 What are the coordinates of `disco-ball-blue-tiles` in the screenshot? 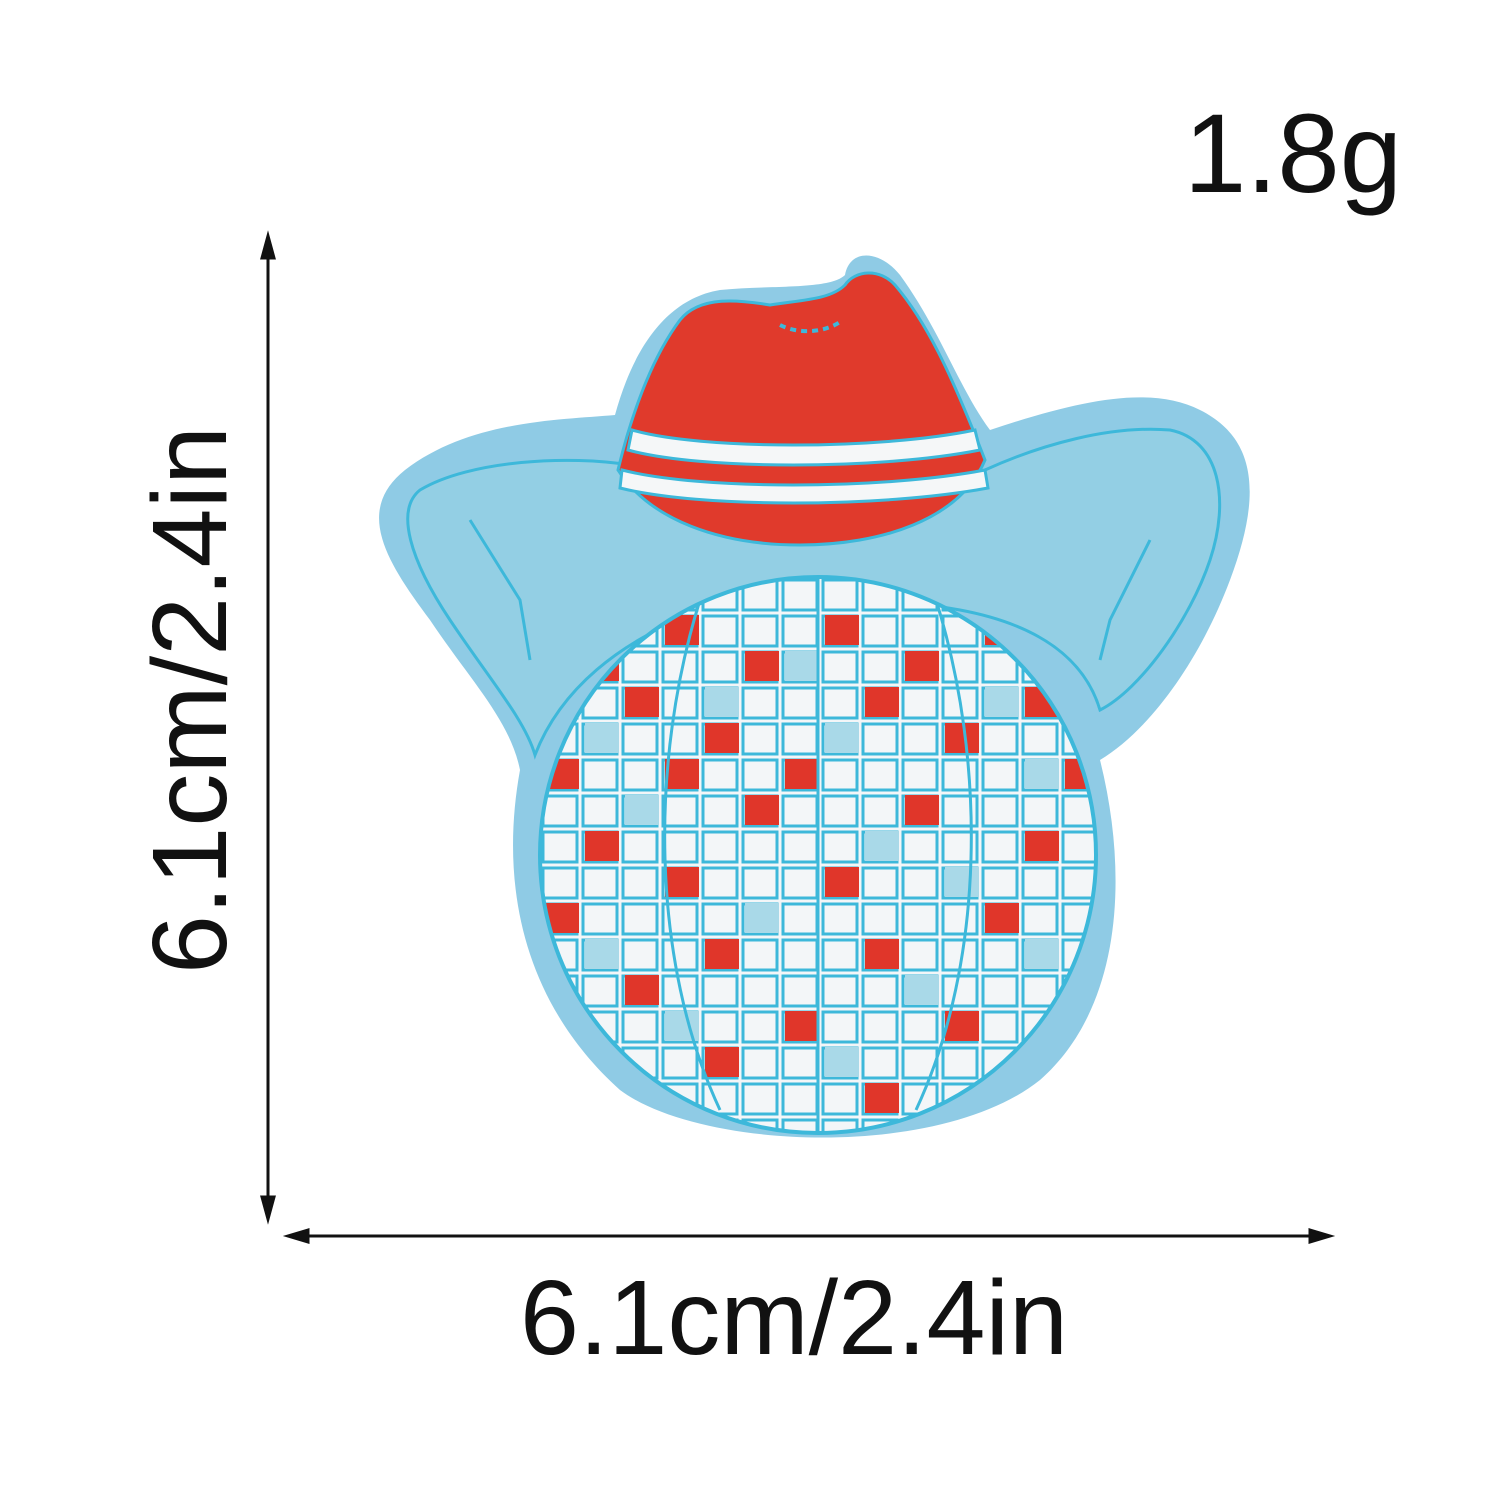 It's located at (822, 864).